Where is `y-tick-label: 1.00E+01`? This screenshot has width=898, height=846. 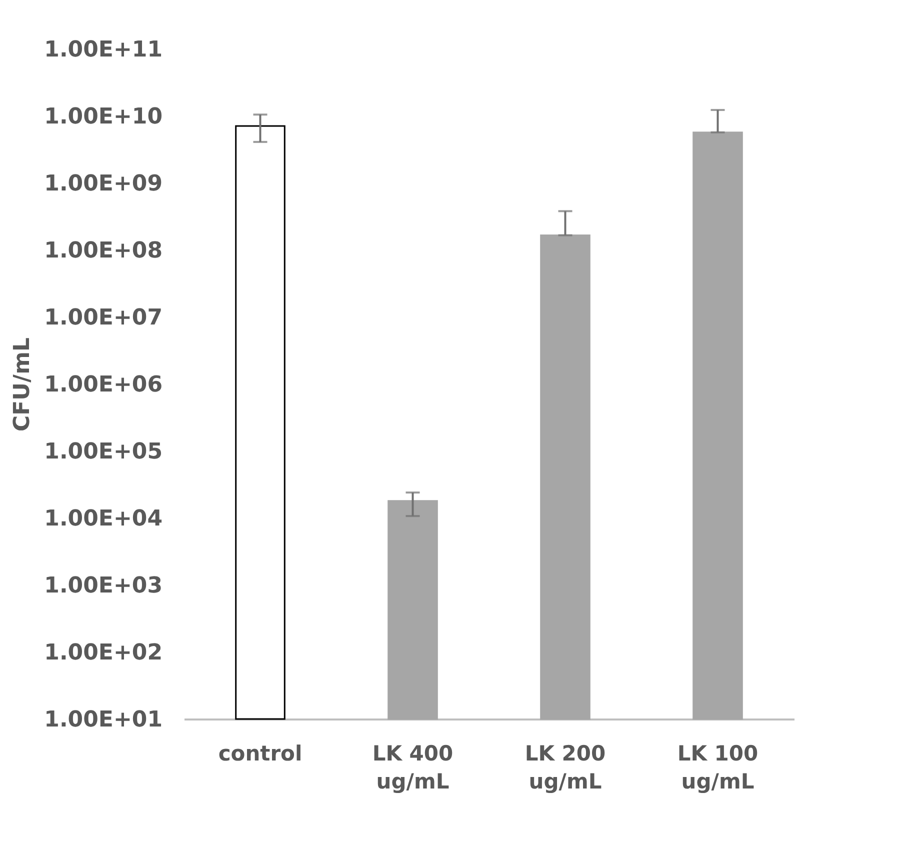 y-tick-label: 1.00E+01 is located at coordinates (103, 720).